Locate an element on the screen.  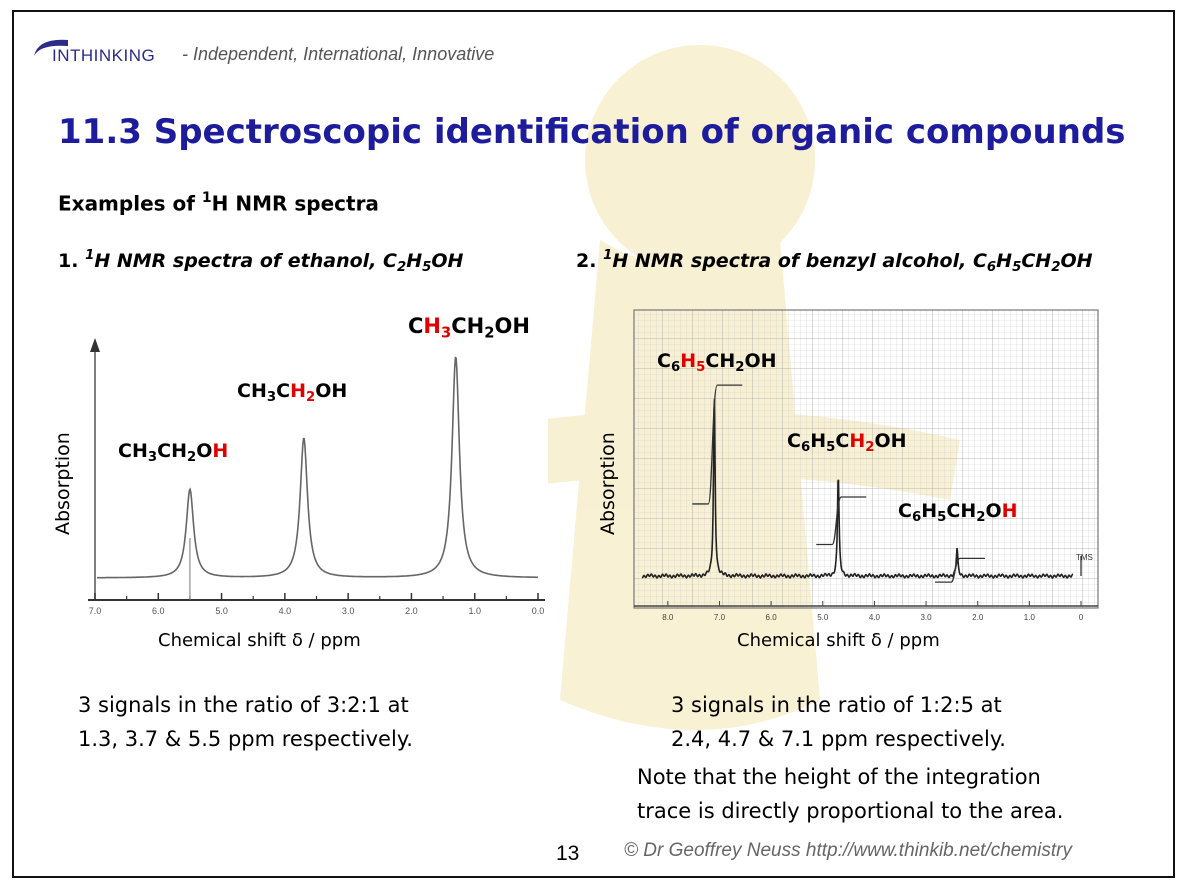
chart-1-y-label: Absorption is located at coordinates (63, 483).